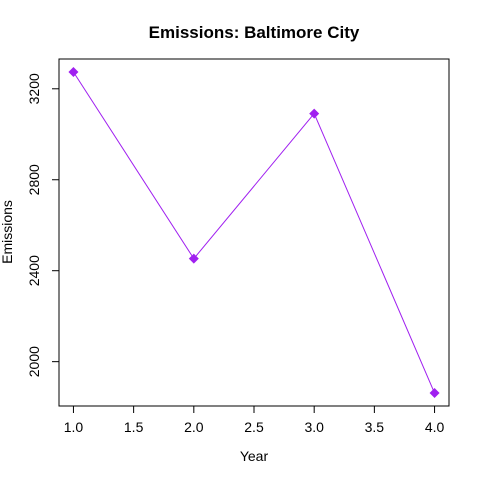 Image resolution: width=480 pixels, height=480 pixels. Describe the element at coordinates (34, 270) in the screenshot. I see `y-tick-label: 2400` at that location.